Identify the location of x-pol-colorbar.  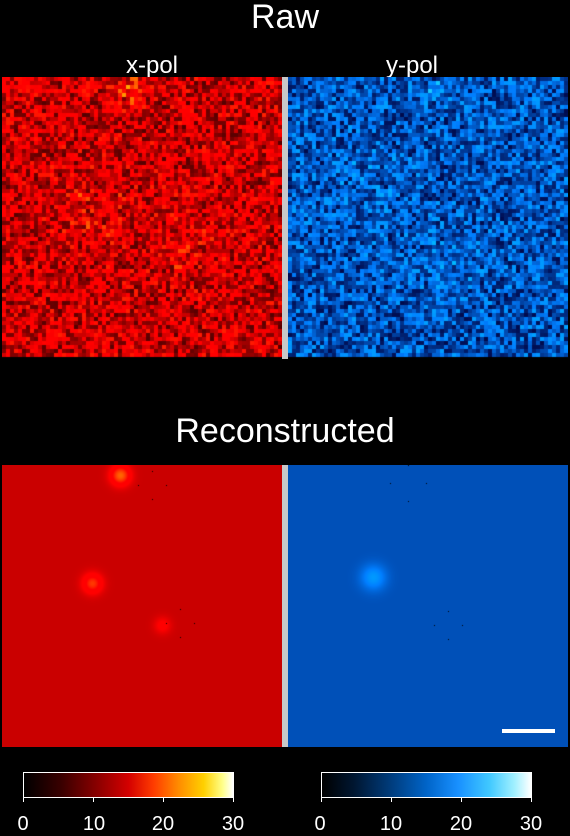
(128, 785).